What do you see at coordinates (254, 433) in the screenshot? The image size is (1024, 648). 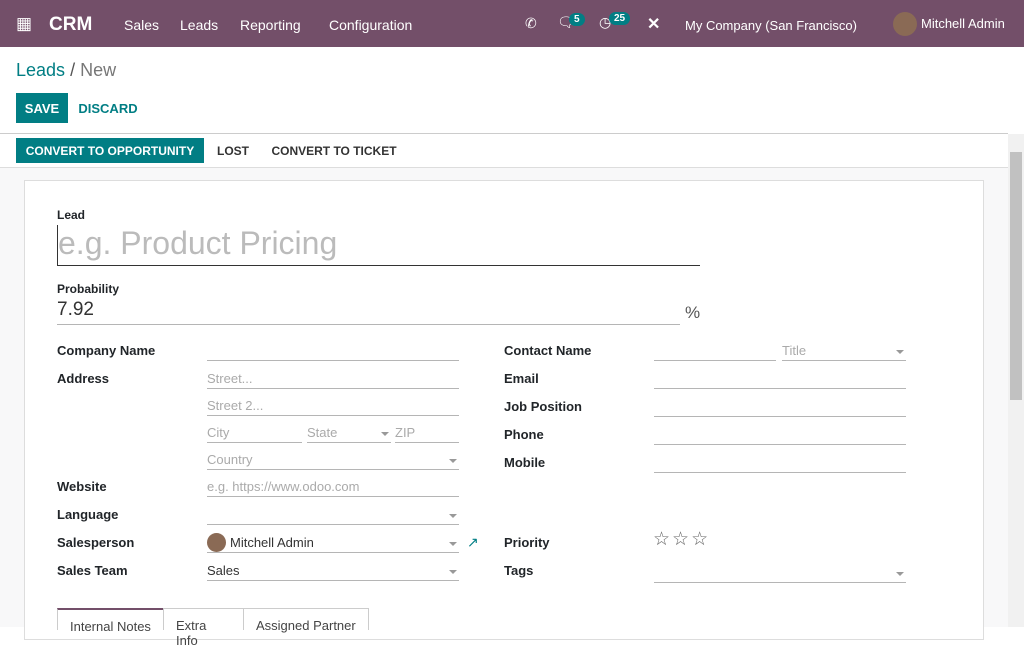 I see `city-input: City` at bounding box center [254, 433].